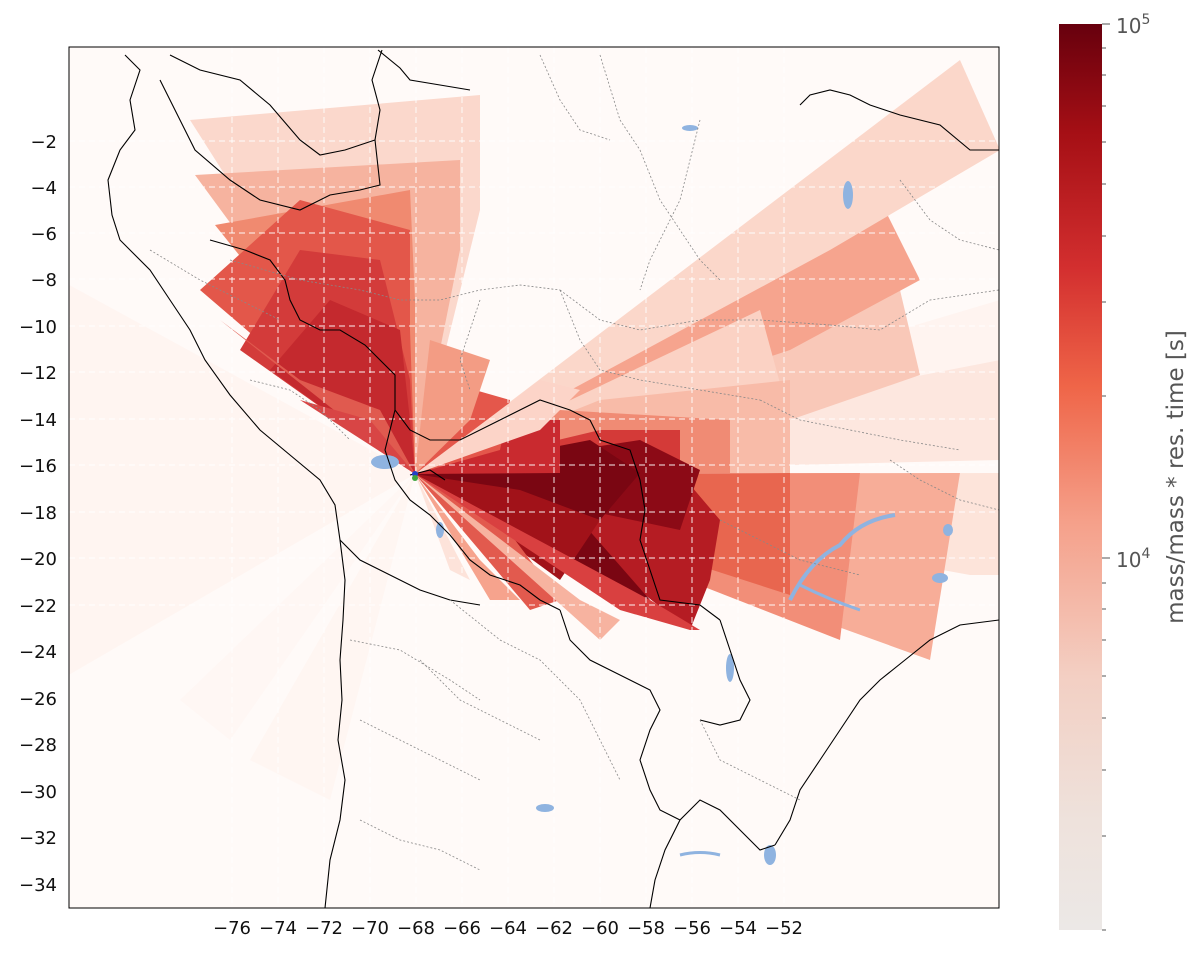  What do you see at coordinates (38, 745) in the screenshot?
I see `y-tick-label: −28` at bounding box center [38, 745].